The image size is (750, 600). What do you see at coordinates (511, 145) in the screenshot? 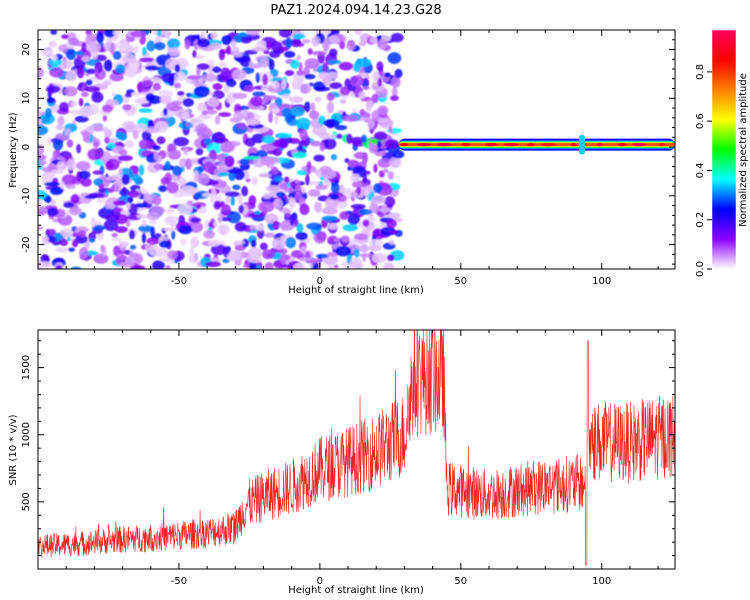
I see `carrier-peak` at bounding box center [511, 145].